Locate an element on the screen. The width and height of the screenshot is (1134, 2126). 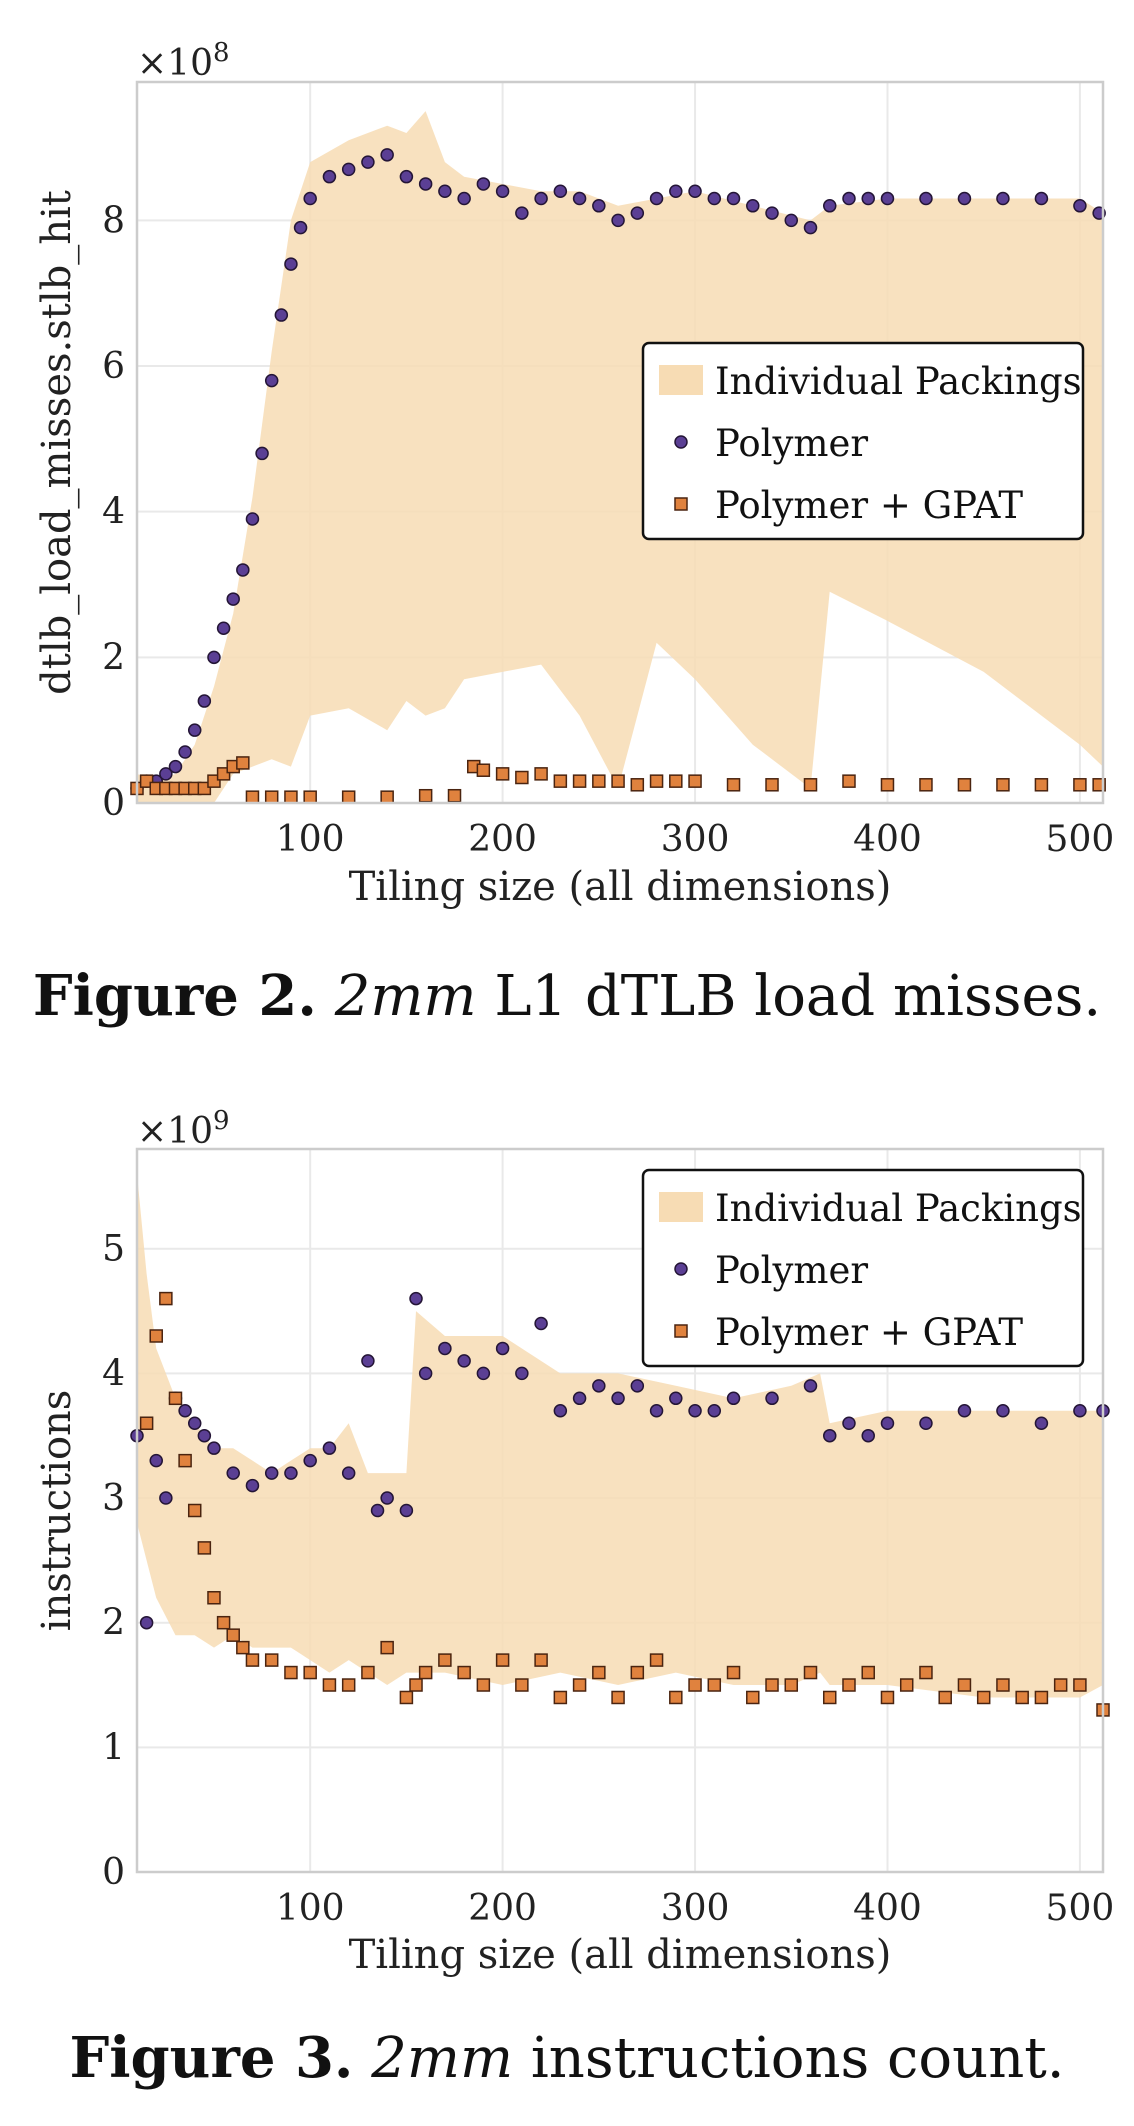
legend-label: Polymer + GPAT is located at coordinates (869, 505).